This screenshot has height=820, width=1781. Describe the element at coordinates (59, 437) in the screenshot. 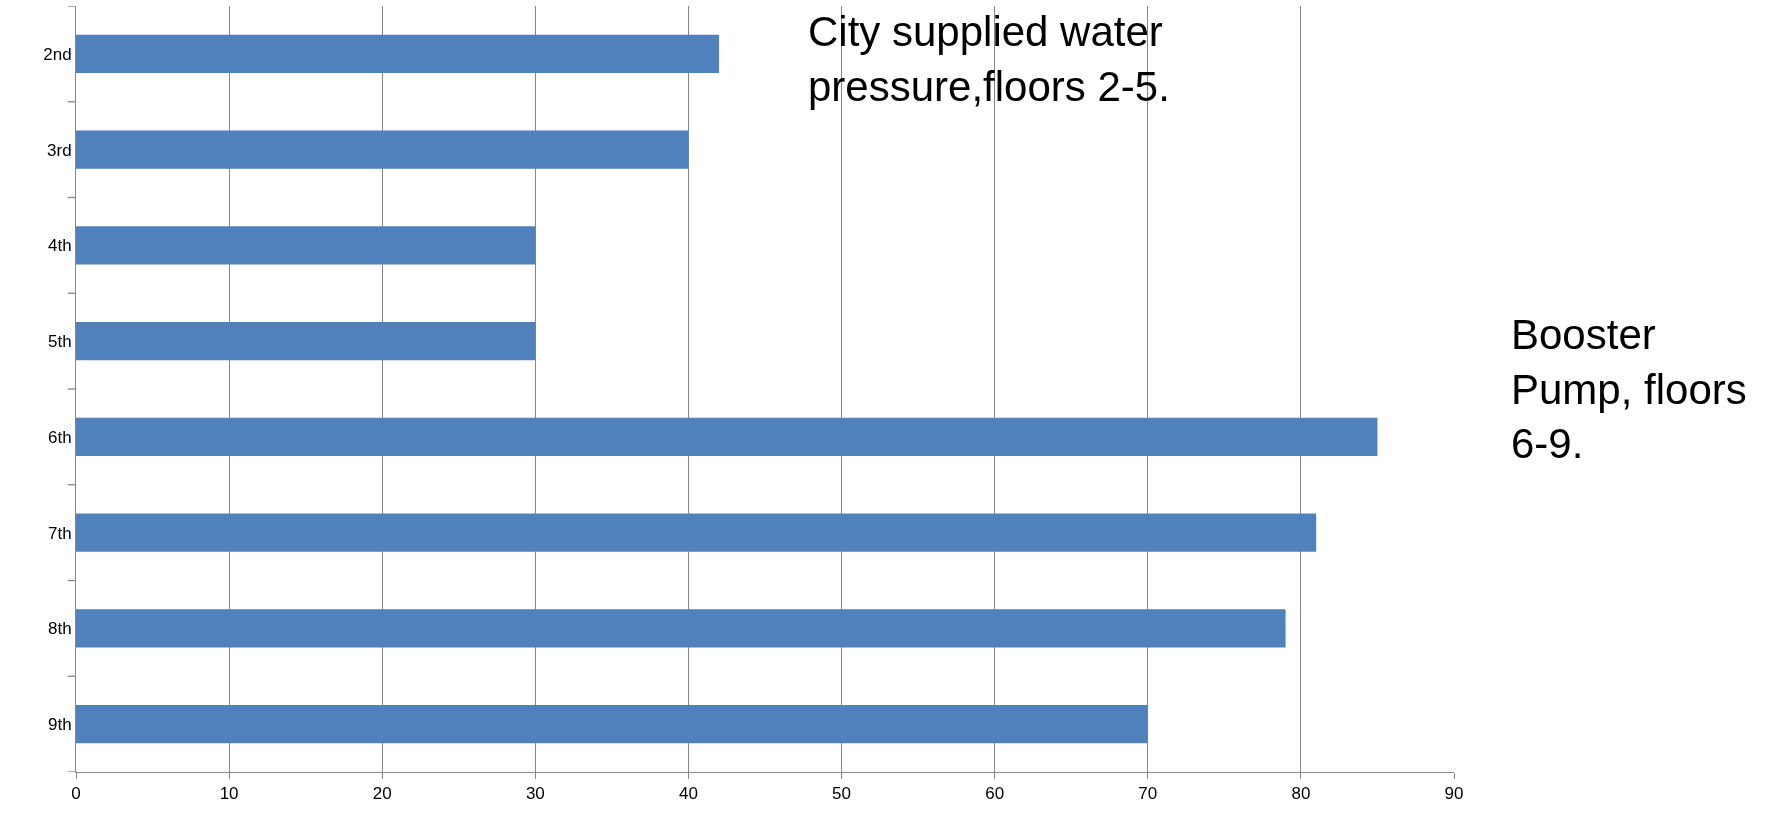

I see `y-tick-label: 6th` at that location.